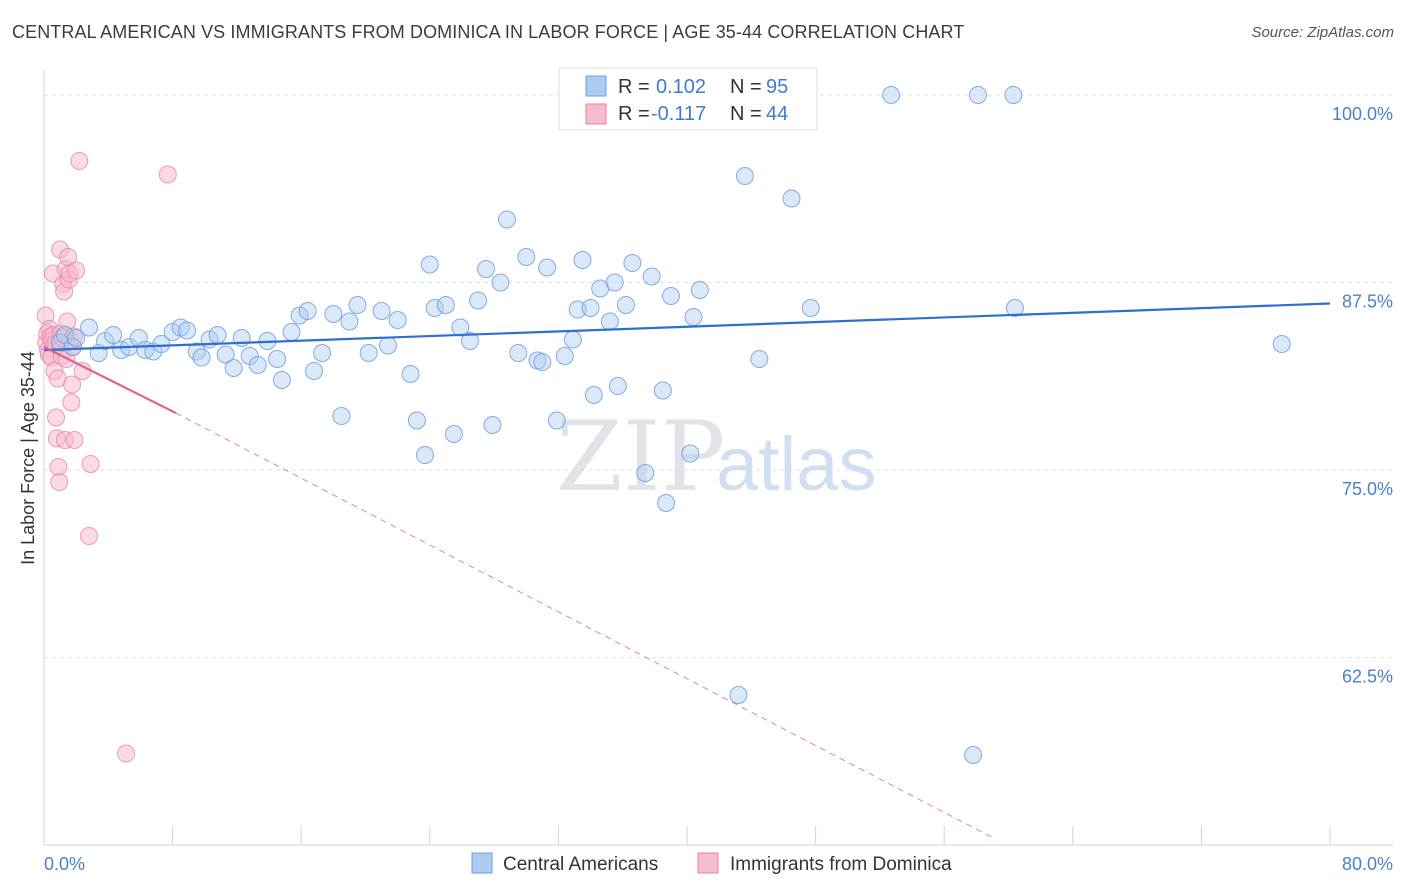 The height and width of the screenshot is (892, 1406). What do you see at coordinates (1367, 677) in the screenshot?
I see `y-tick-label: 62.5%` at bounding box center [1367, 677].